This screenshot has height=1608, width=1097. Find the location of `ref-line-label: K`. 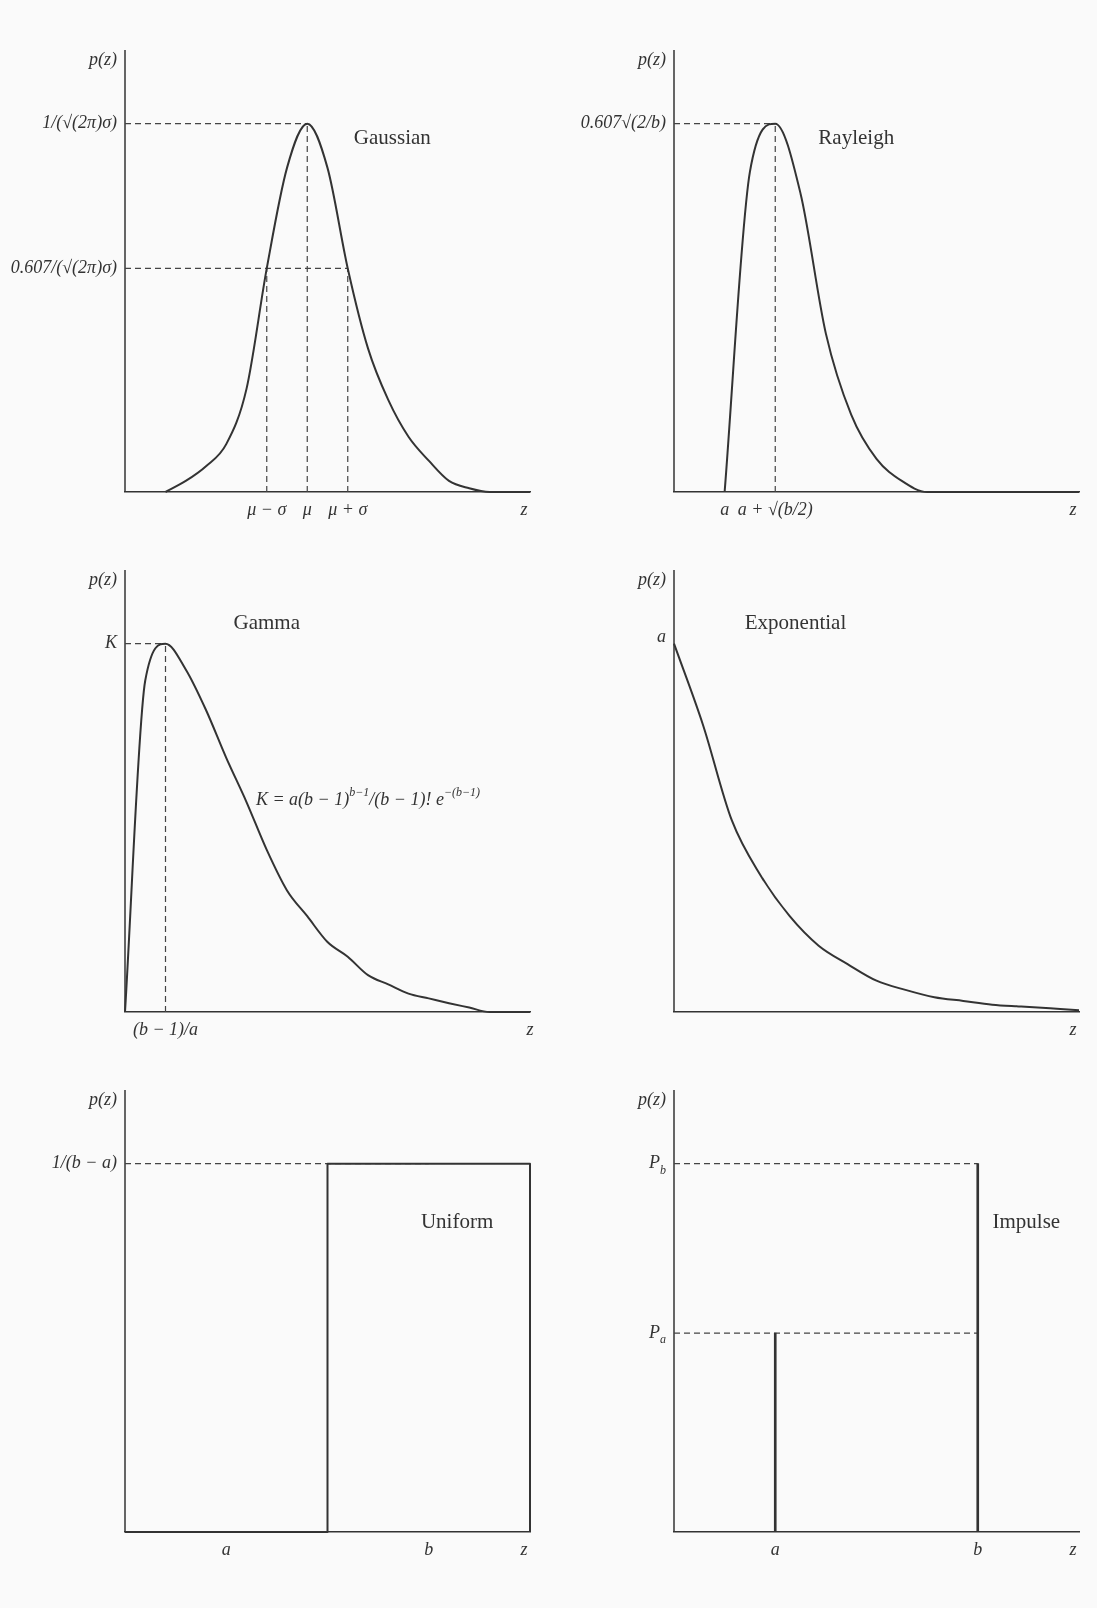

ref-line-label: K is located at coordinates (110, 642).